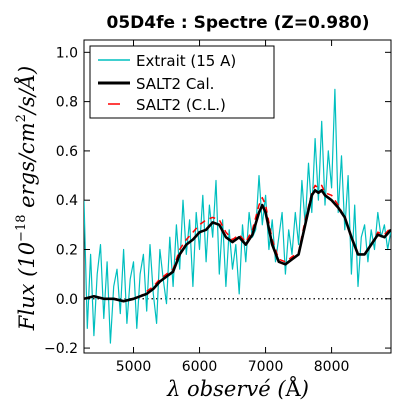 Image resolution: width=400 pixels, height=400 pixels. I want to click on x-axis-label-suffix: ), so click(304, 388).